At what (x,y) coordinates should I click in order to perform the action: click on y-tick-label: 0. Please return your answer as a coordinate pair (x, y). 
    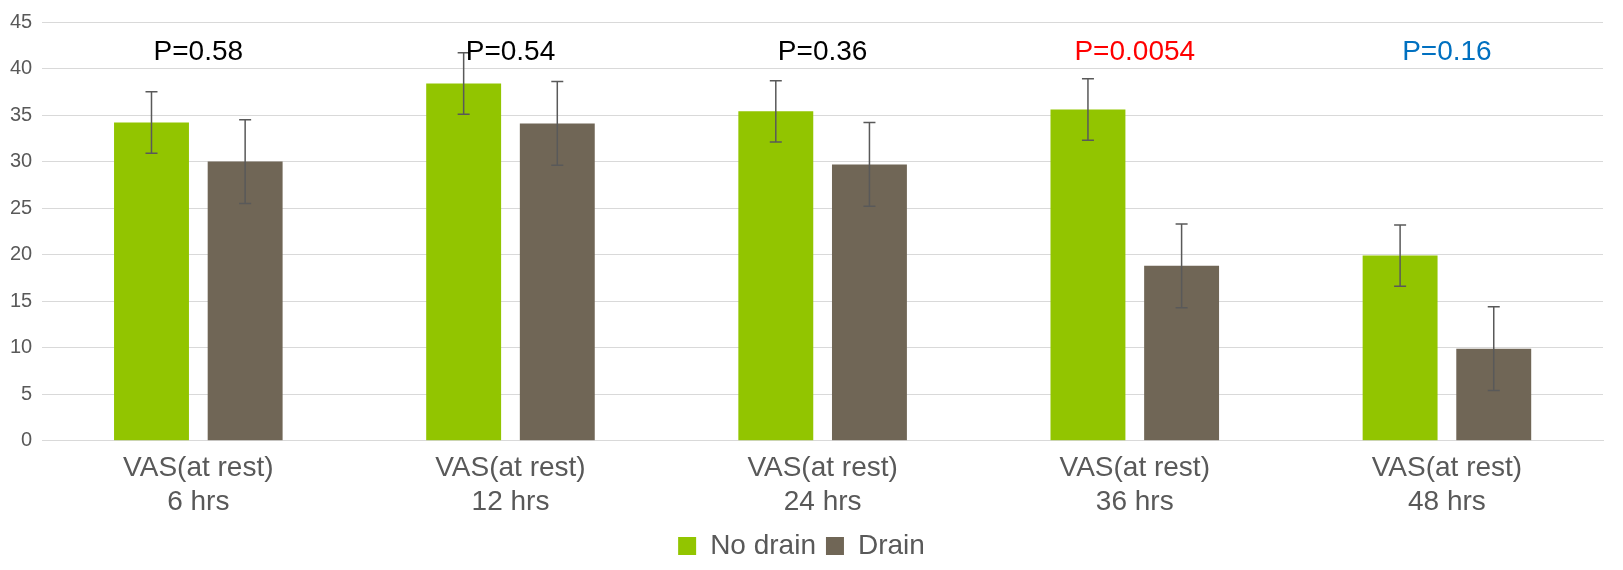
    Looking at the image, I should click on (27, 439).